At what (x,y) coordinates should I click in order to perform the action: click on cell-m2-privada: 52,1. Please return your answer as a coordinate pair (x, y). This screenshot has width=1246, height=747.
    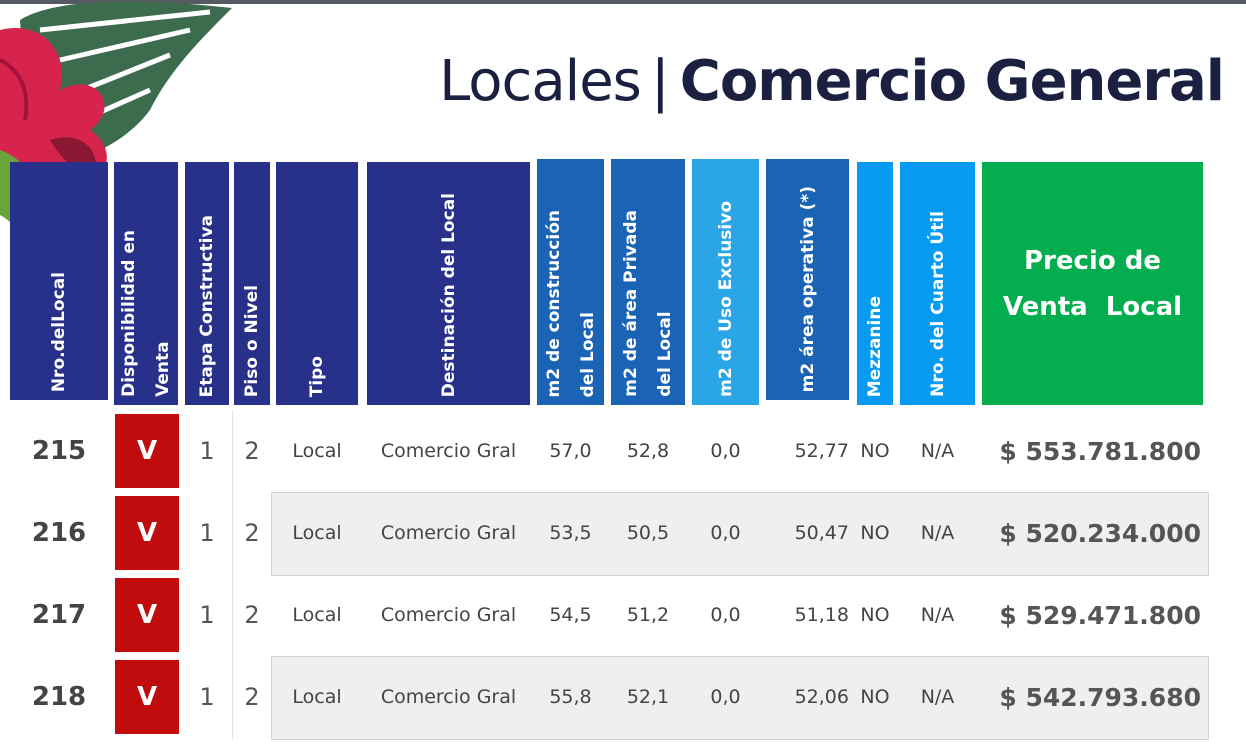
    Looking at the image, I should click on (648, 697).